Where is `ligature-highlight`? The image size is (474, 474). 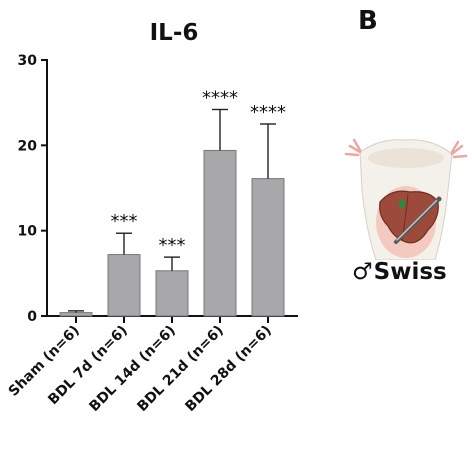 ligature-highlight is located at coordinates (417, 220).